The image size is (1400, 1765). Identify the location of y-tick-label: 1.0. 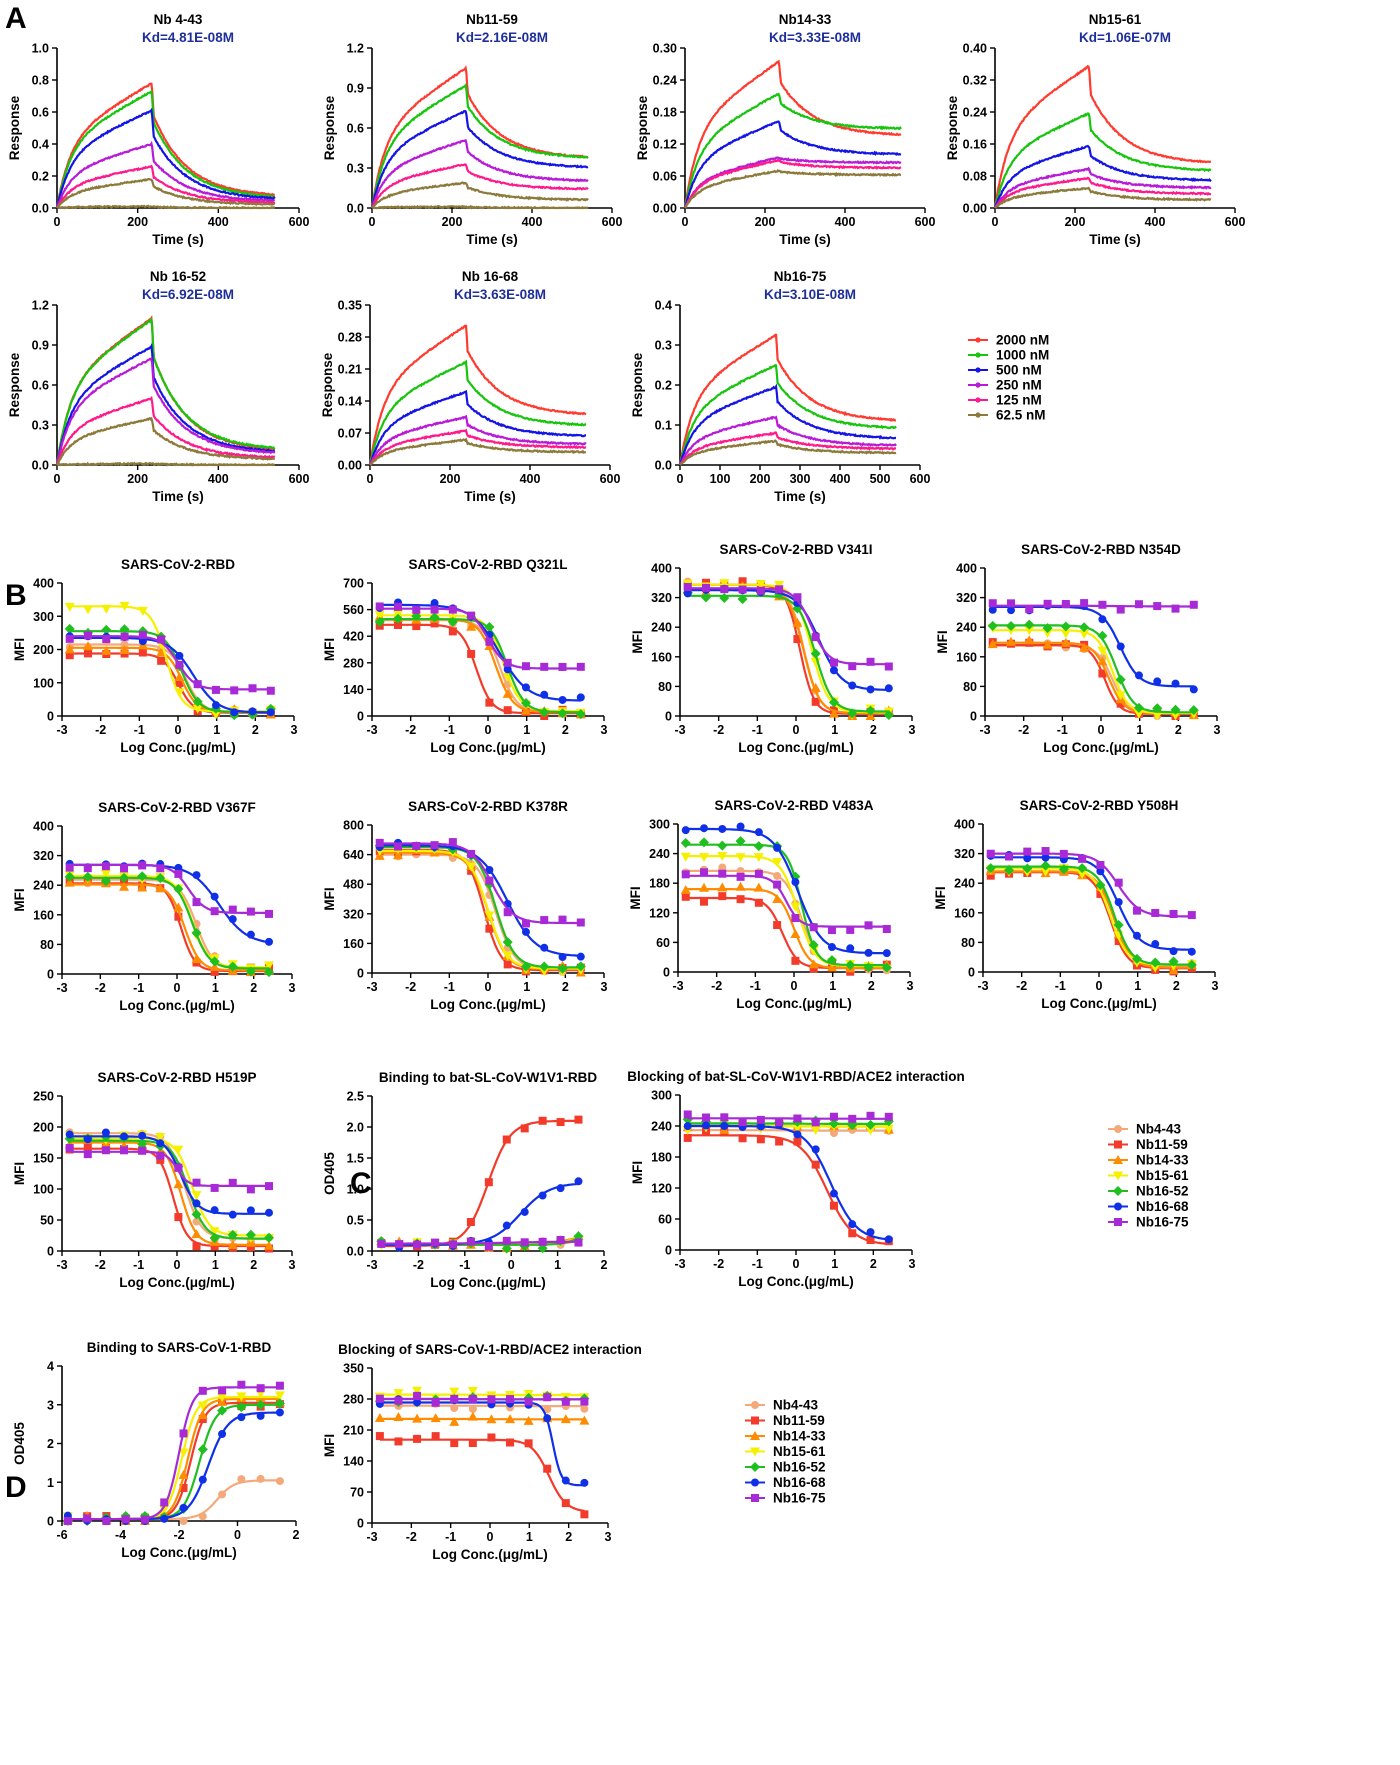
(40, 49).